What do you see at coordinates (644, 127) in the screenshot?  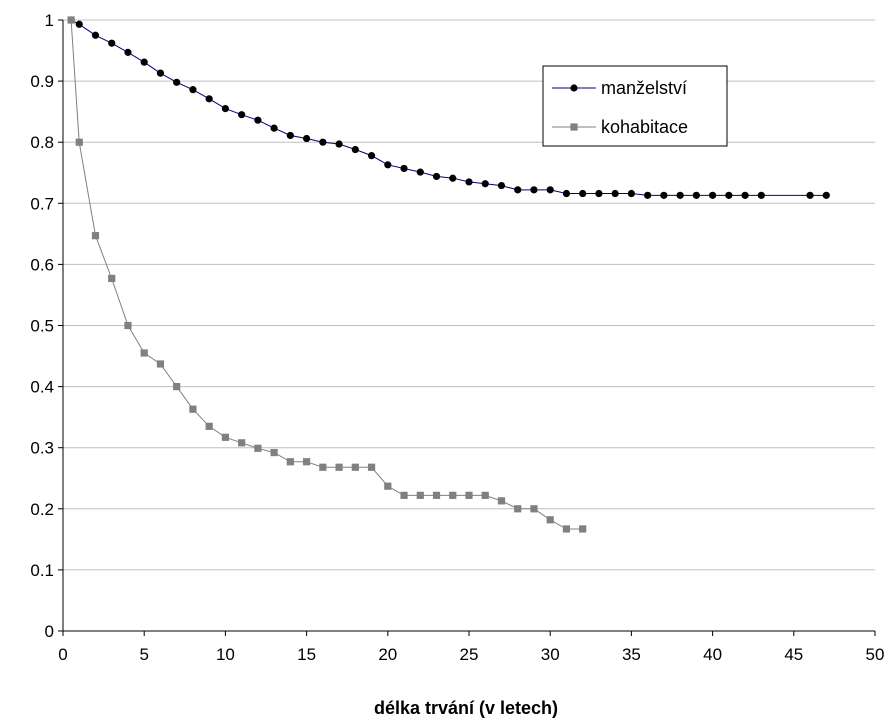 I see `legend-label: kohabitace` at bounding box center [644, 127].